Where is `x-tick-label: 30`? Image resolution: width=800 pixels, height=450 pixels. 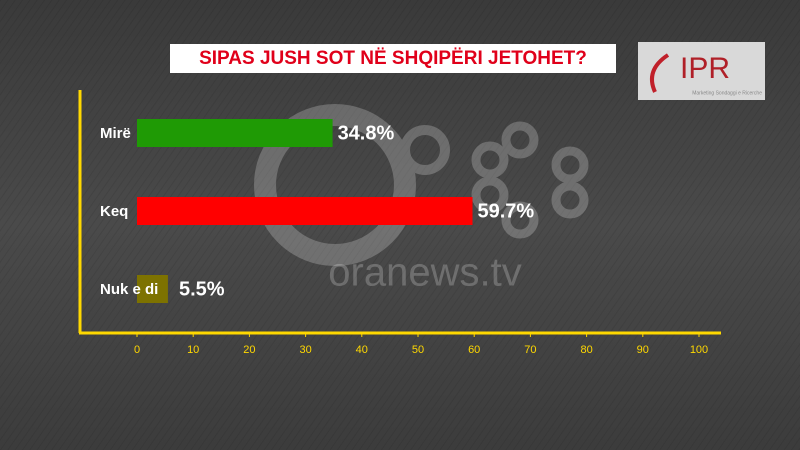
x-tick-label: 30 is located at coordinates (305, 350).